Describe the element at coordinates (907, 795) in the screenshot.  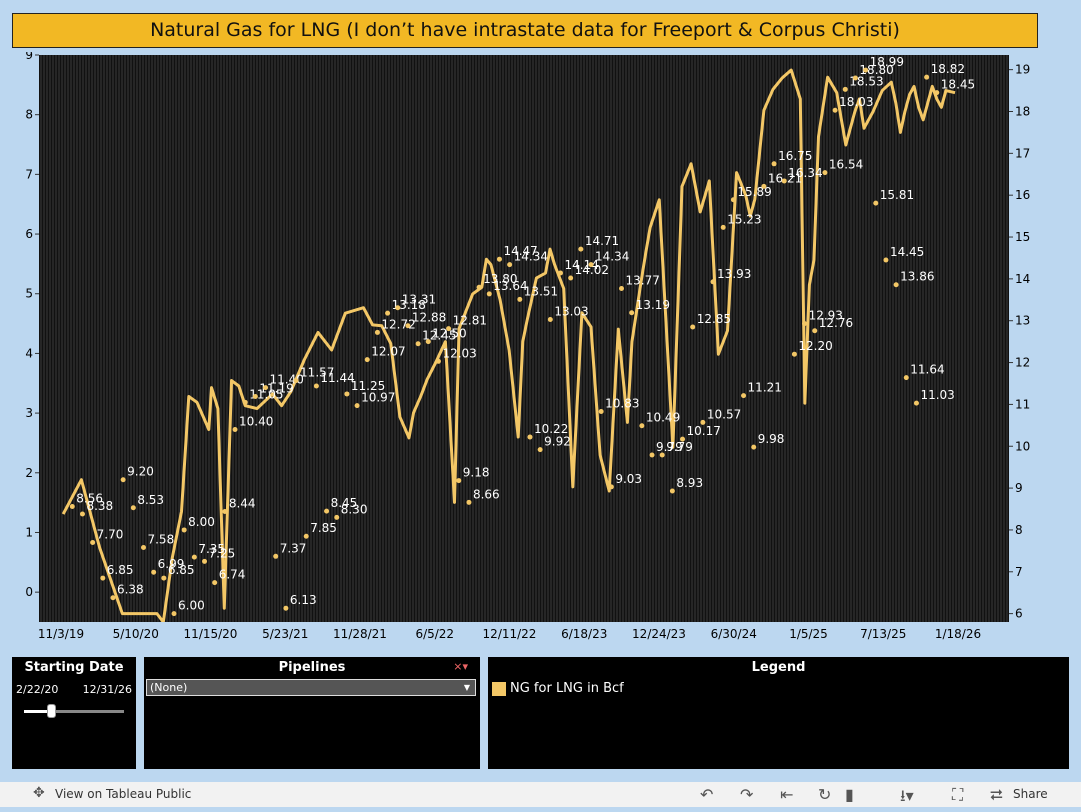
I see `download-icon: ⭳▾` at that location.